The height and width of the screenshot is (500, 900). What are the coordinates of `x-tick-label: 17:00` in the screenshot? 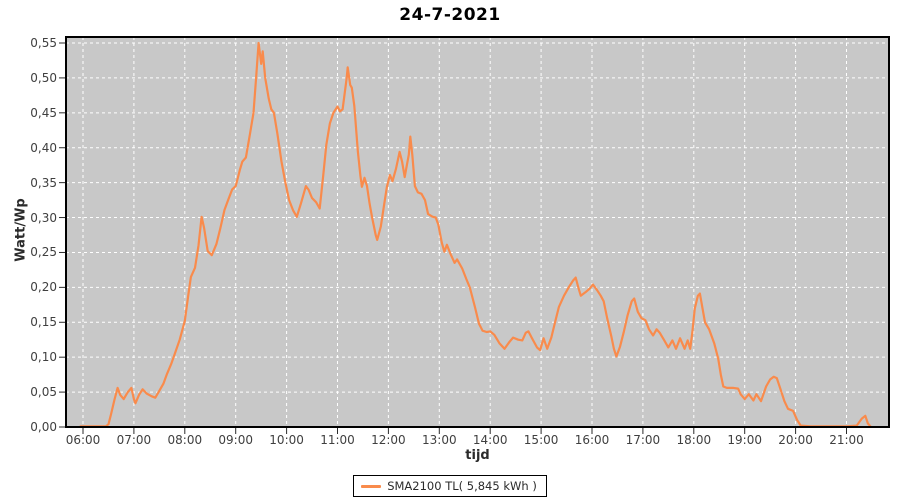 It's located at (643, 440).